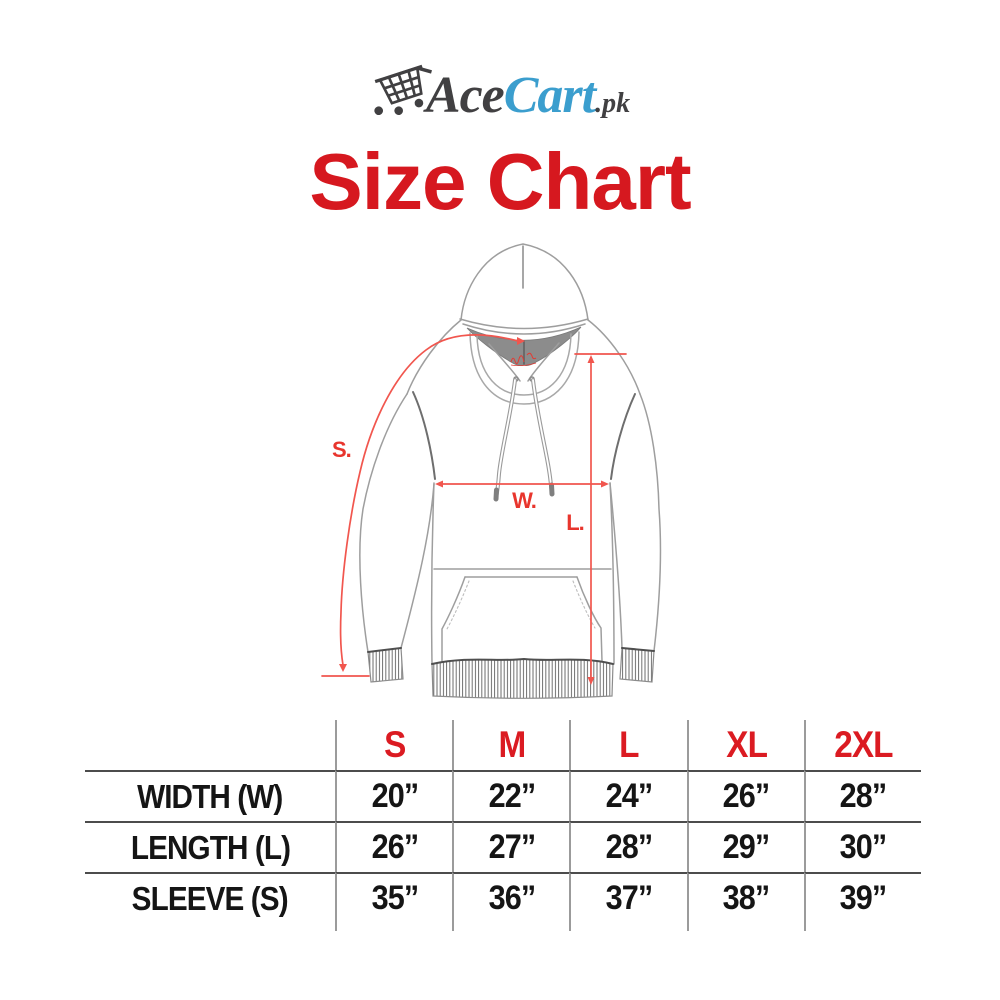  I want to click on chest-brand-script-icon, so click(523, 359).